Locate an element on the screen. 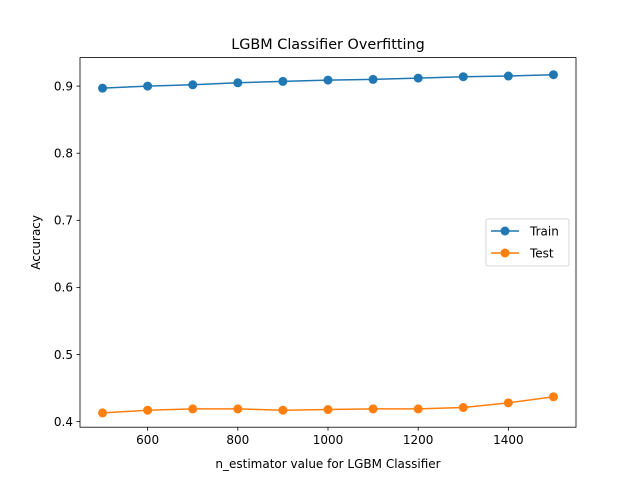 This screenshot has height=480, width=640. chart-title: LGBM Classifier Overfitting is located at coordinates (328, 45).